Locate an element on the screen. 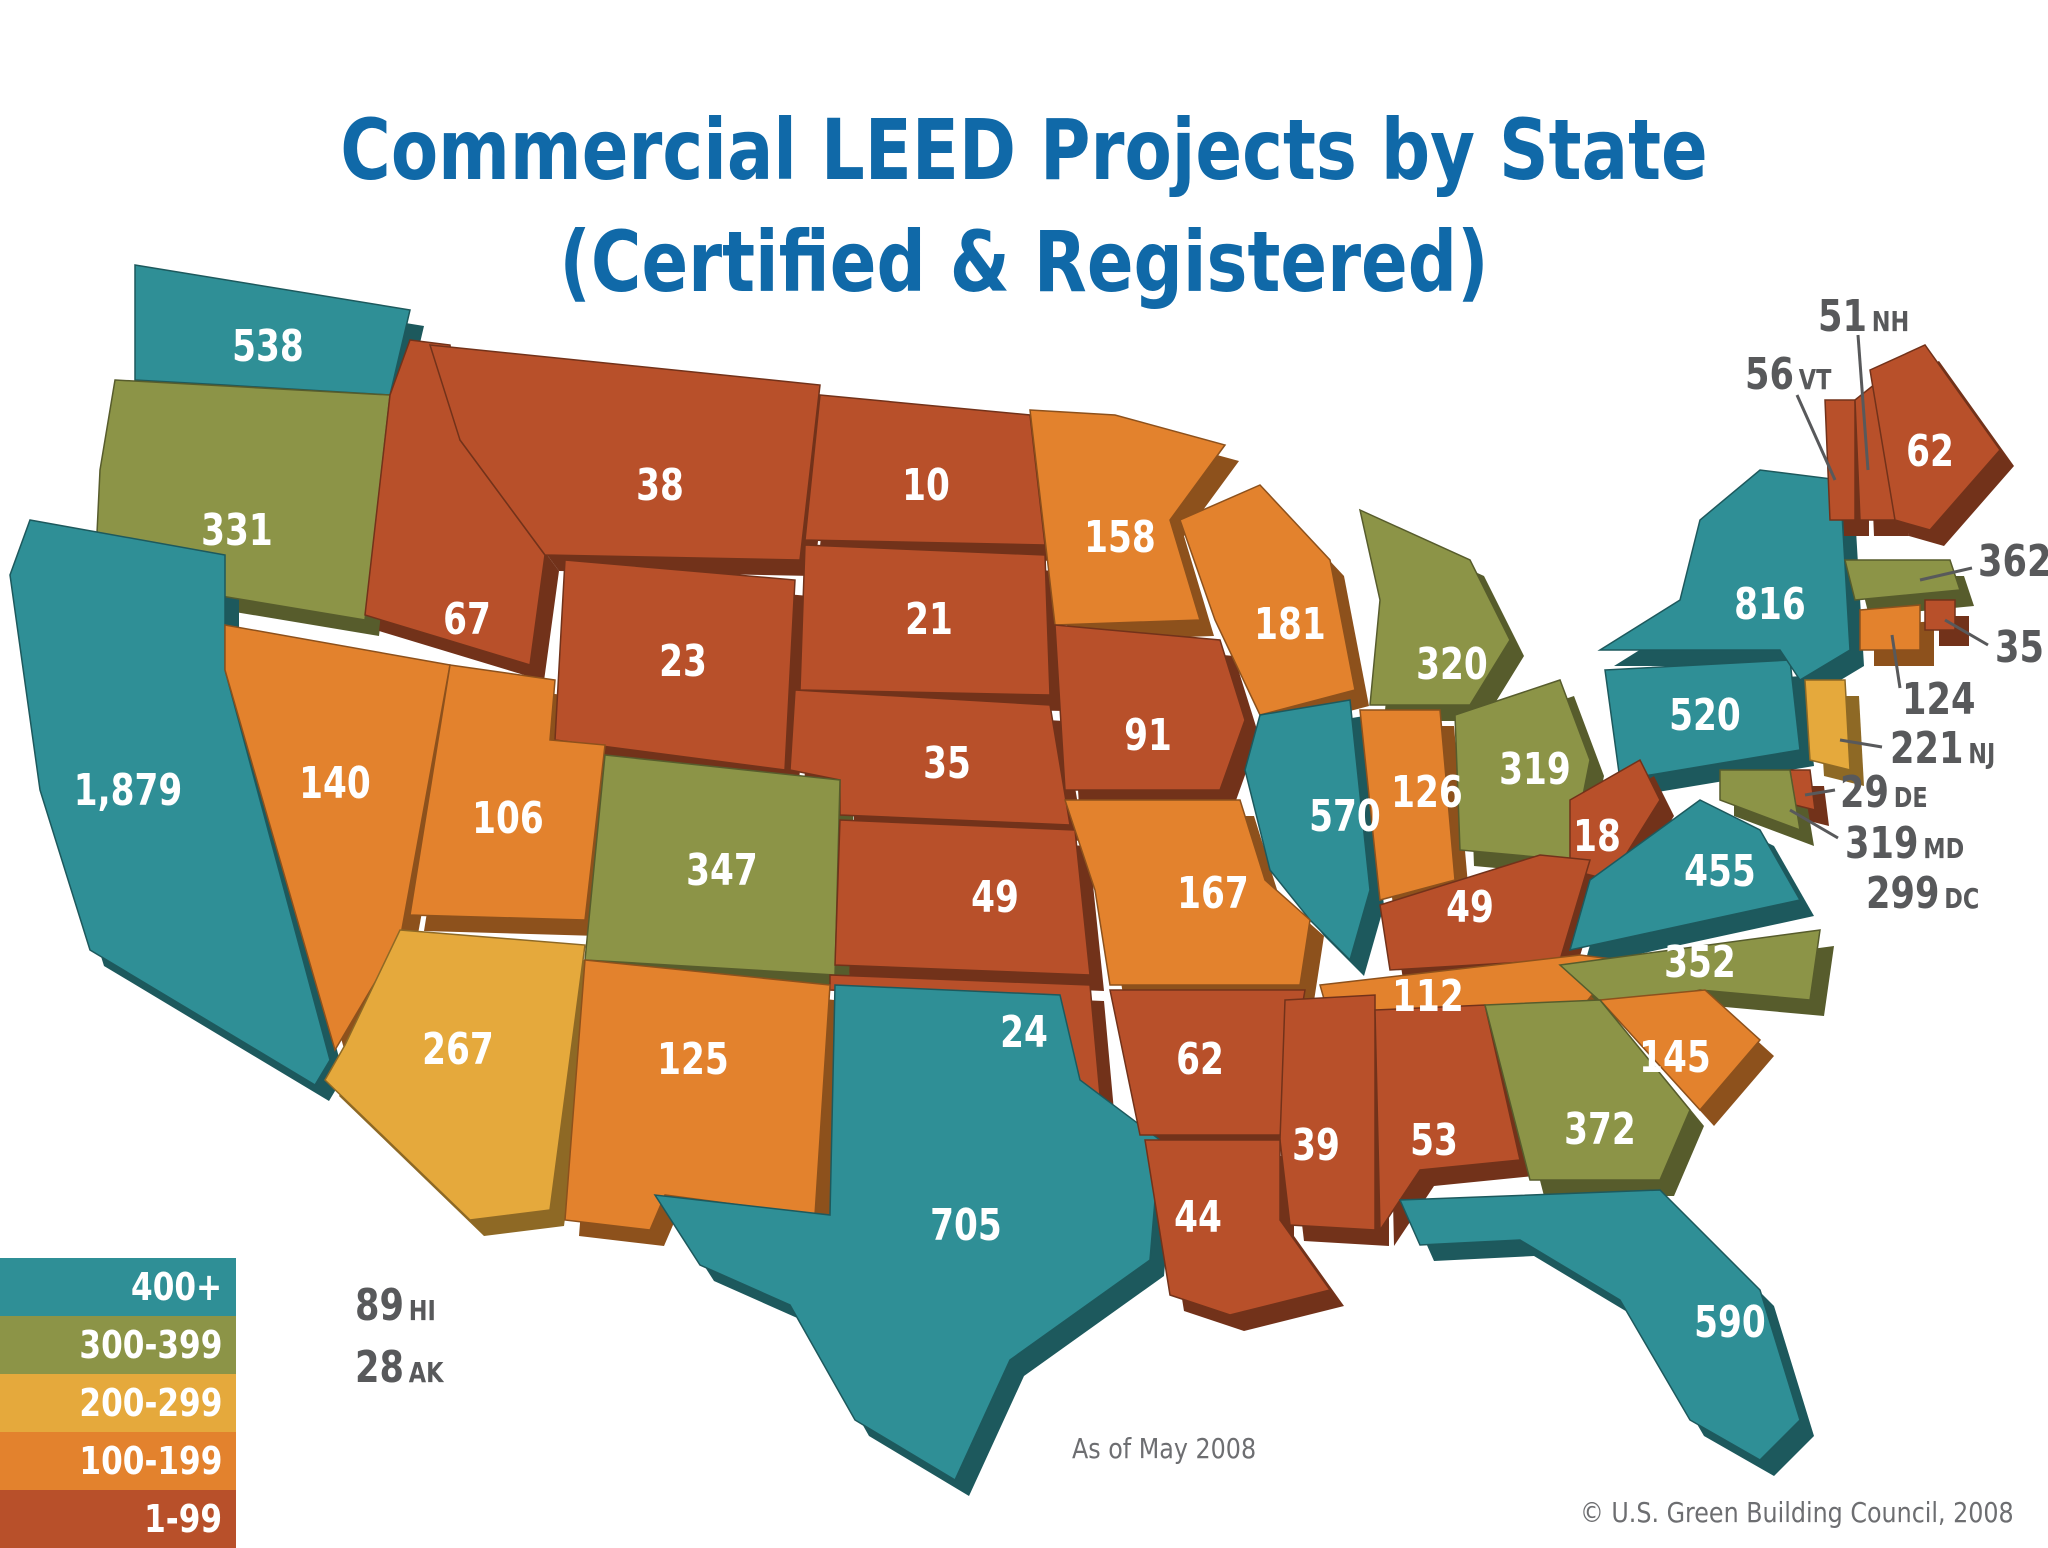 The width and height of the screenshot is (2048, 1548). state-sc is located at coordinates (1680, 1050).